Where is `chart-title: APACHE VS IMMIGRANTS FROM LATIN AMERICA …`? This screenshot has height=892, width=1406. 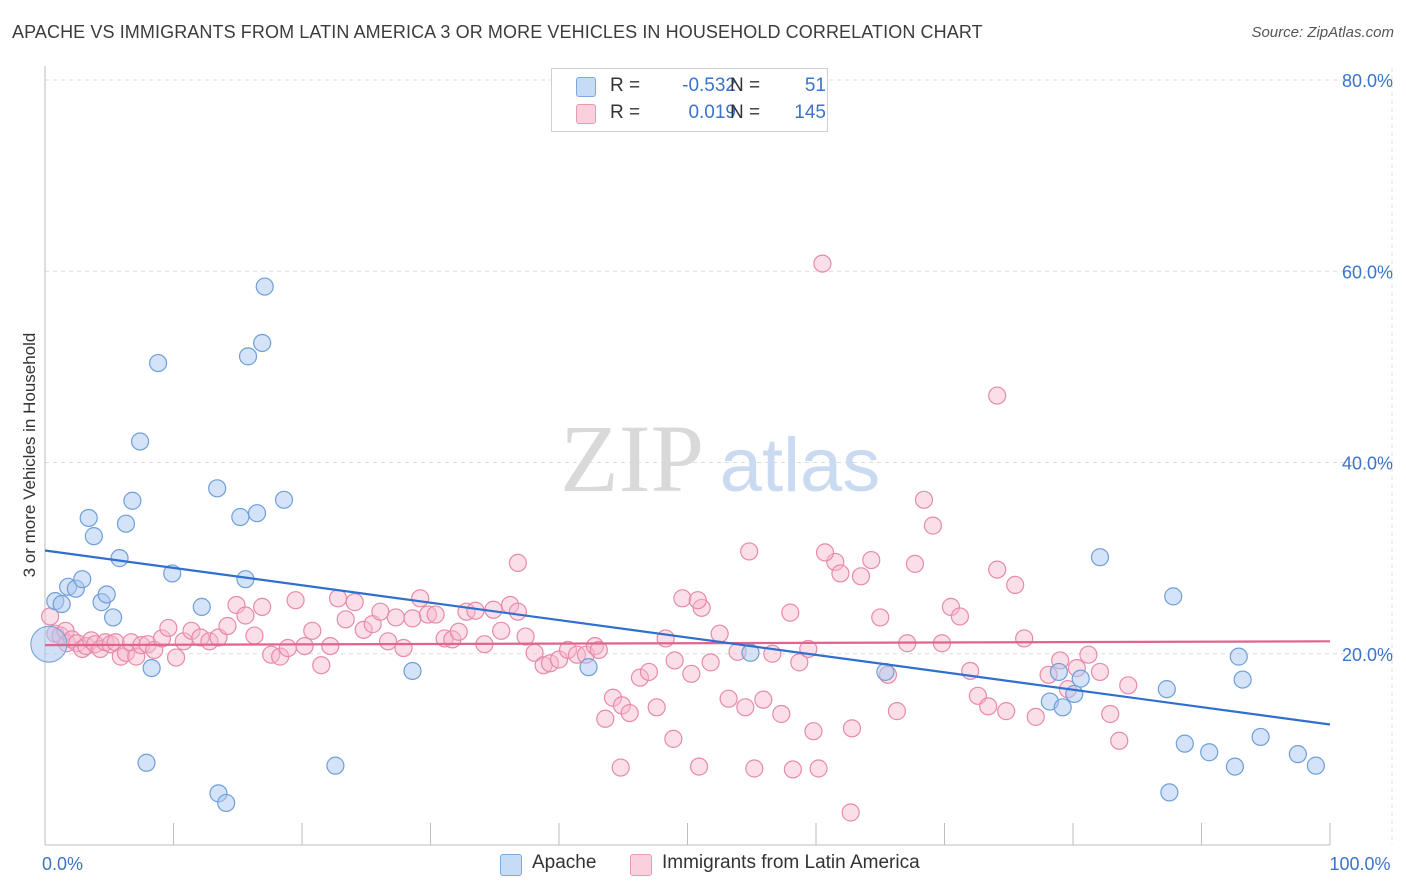
chart-title: APACHE VS IMMIGRANTS FROM LATIN AMERICA … is located at coordinates (497, 32).